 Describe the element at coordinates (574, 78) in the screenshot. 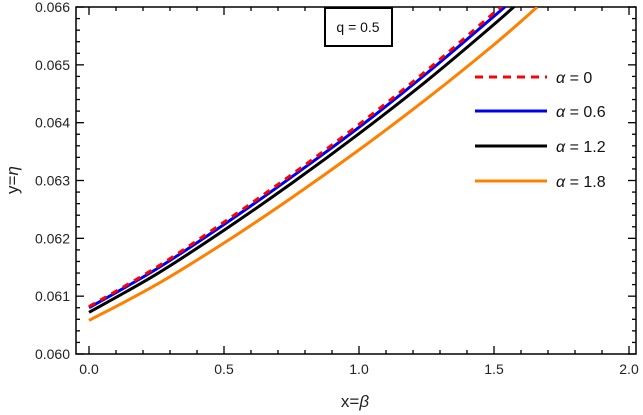

I see `legend-label: α = 0` at that location.